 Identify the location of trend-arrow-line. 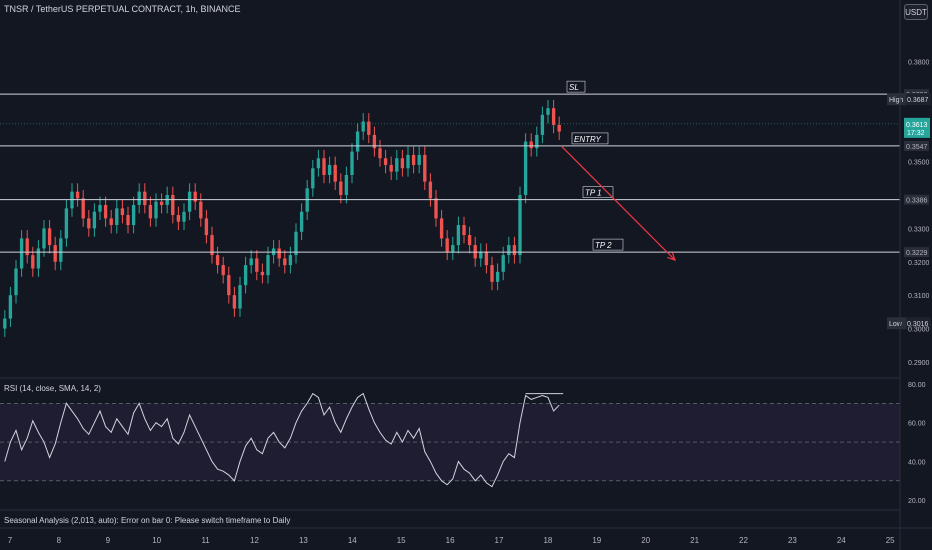
(618, 203).